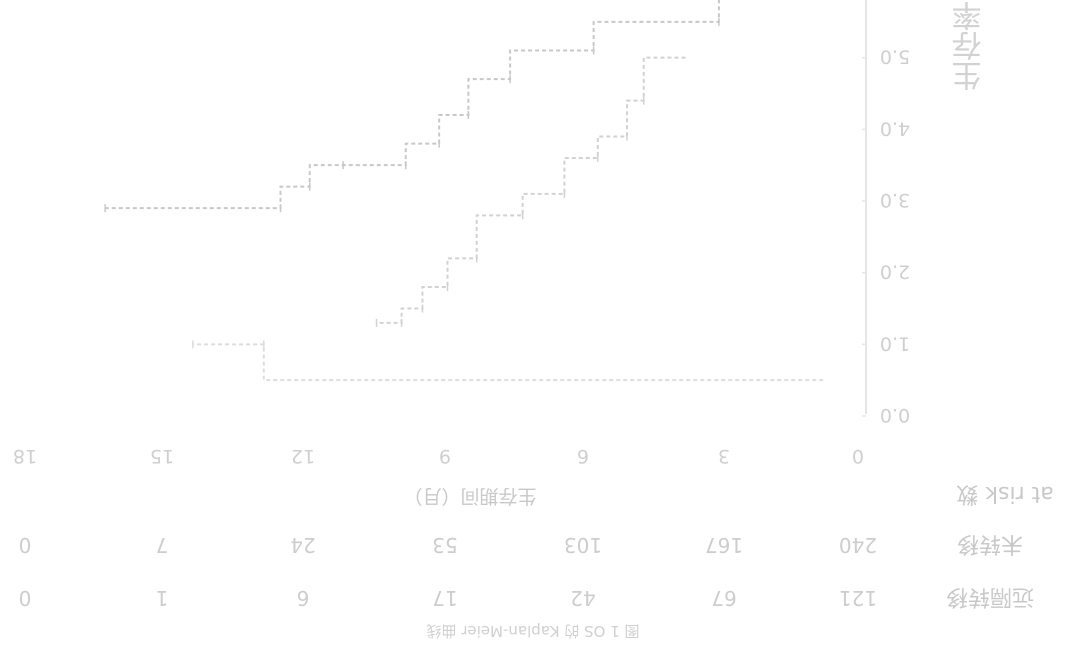 The width and height of the screenshot is (1069, 646). Describe the element at coordinates (895, 200) in the screenshot. I see `y-tick-label: 3.0` at that location.